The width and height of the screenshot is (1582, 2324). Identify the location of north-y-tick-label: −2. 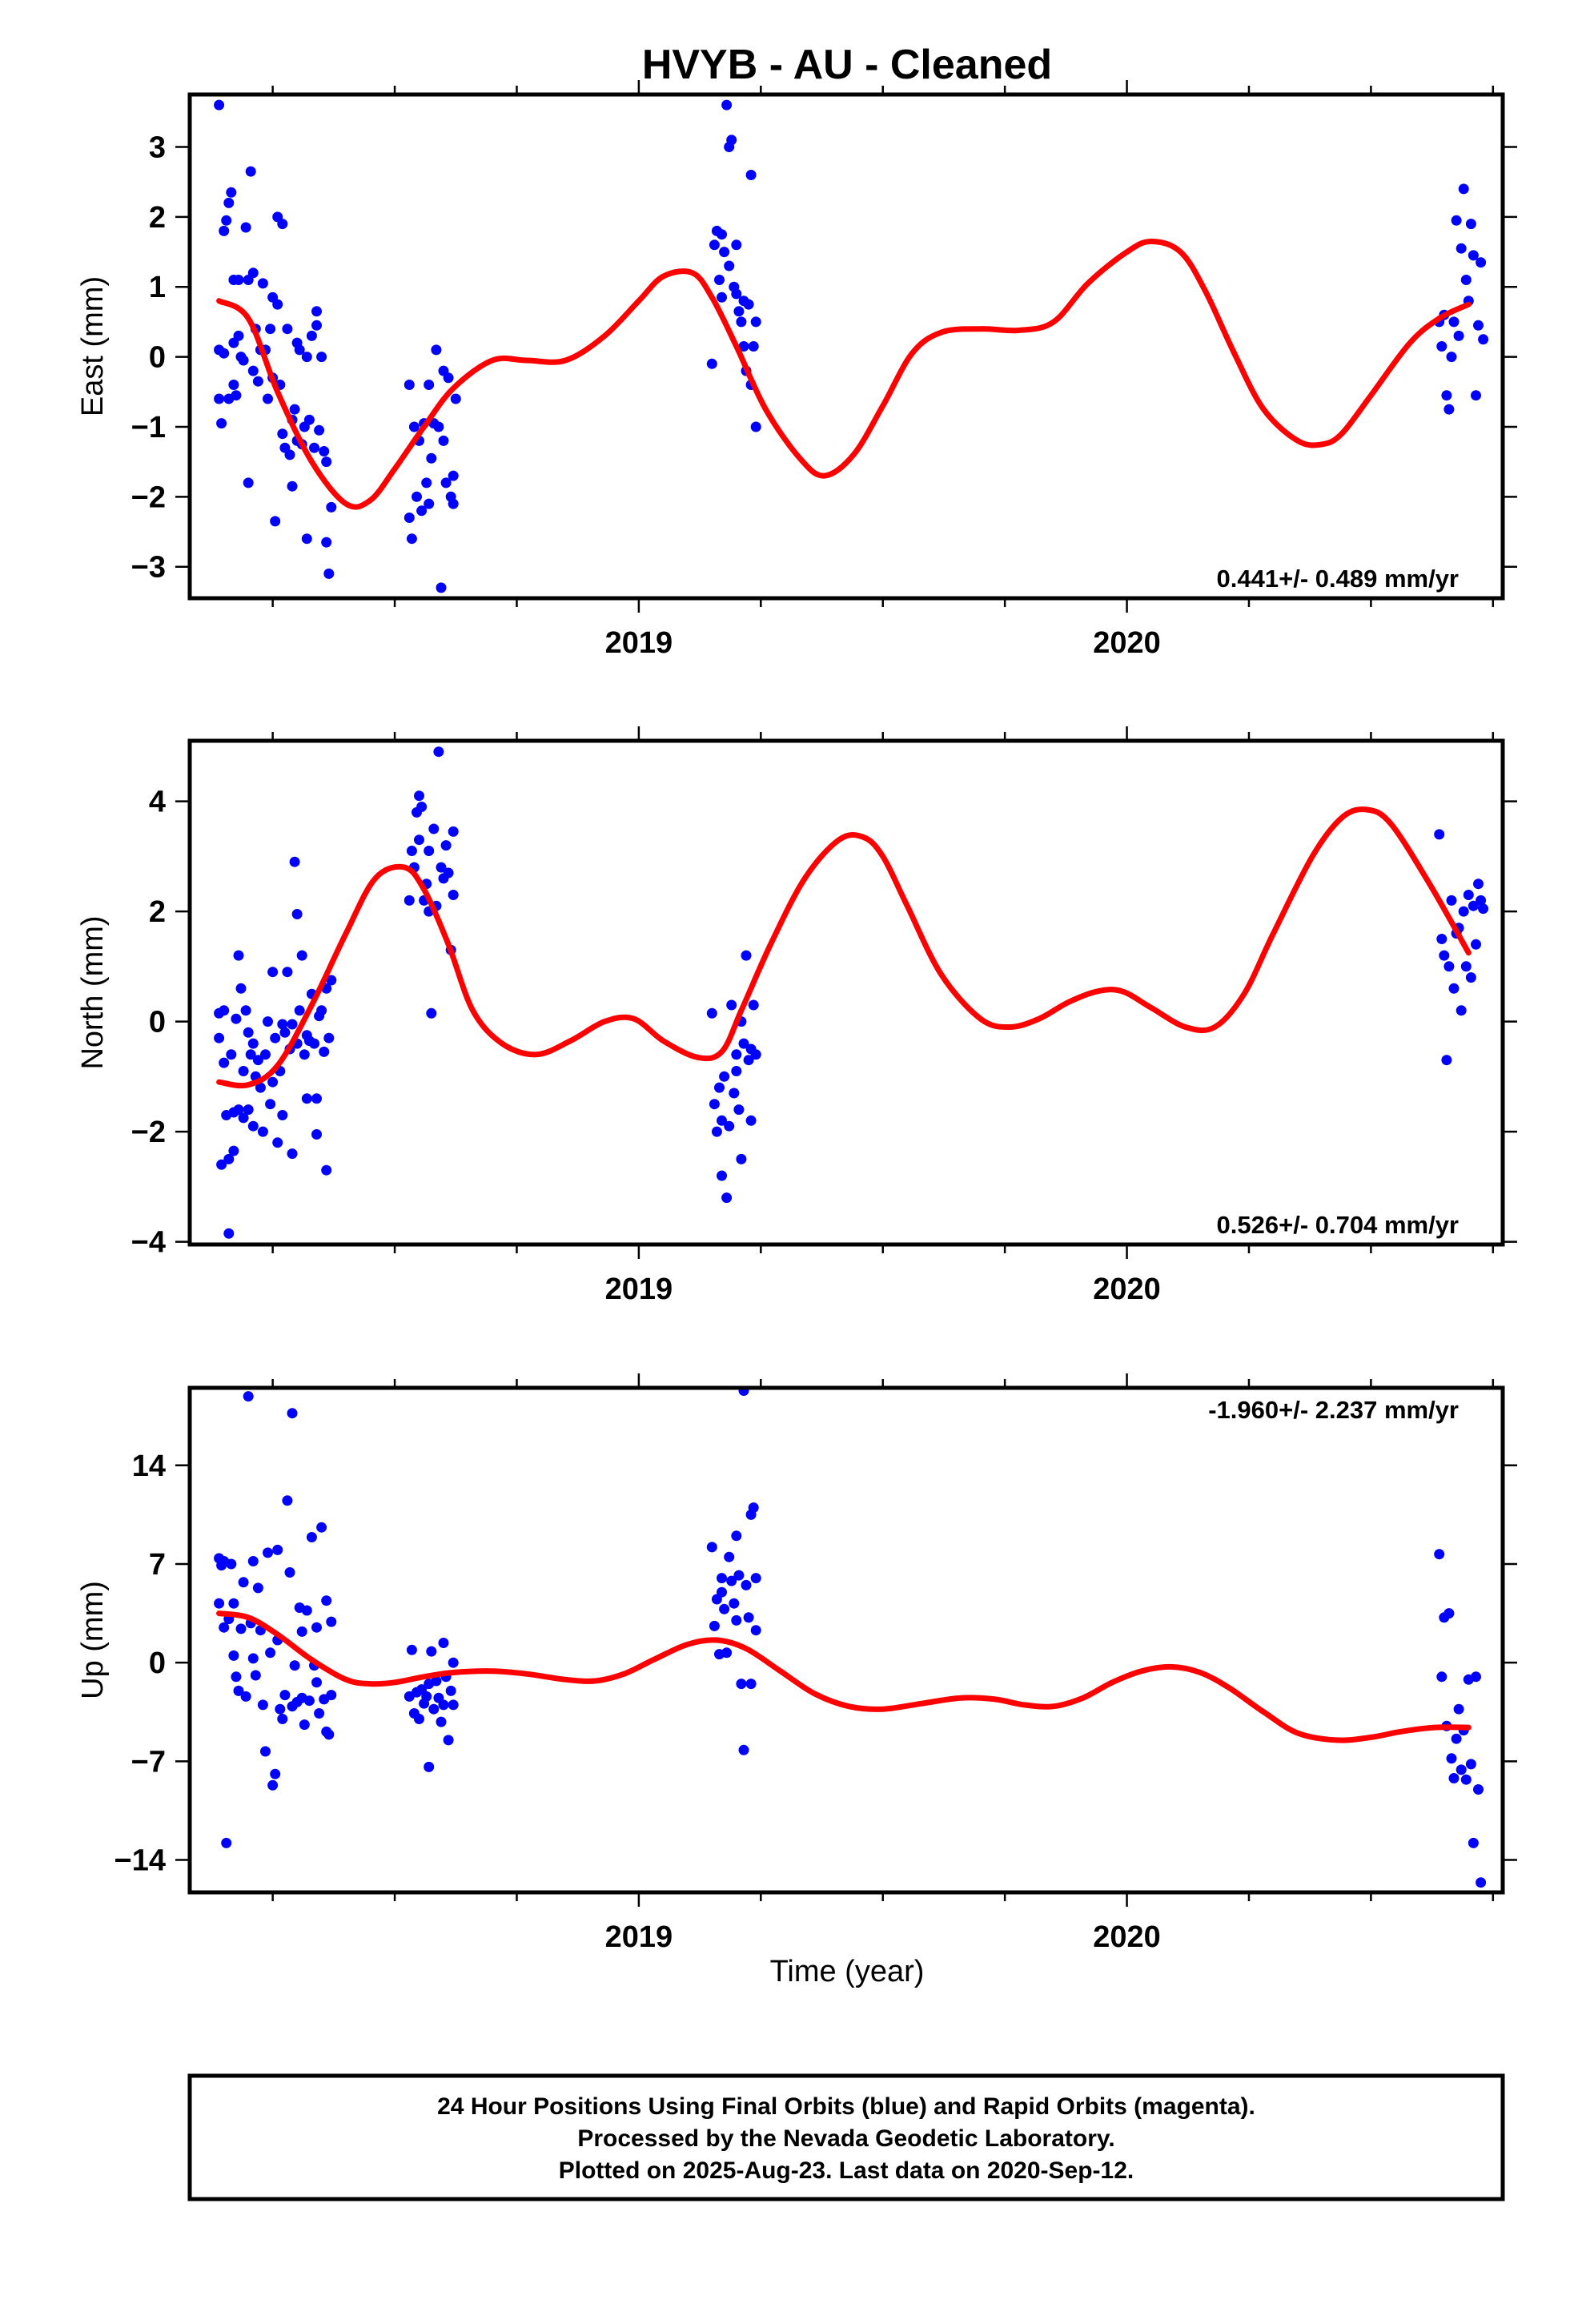
(148, 1132).